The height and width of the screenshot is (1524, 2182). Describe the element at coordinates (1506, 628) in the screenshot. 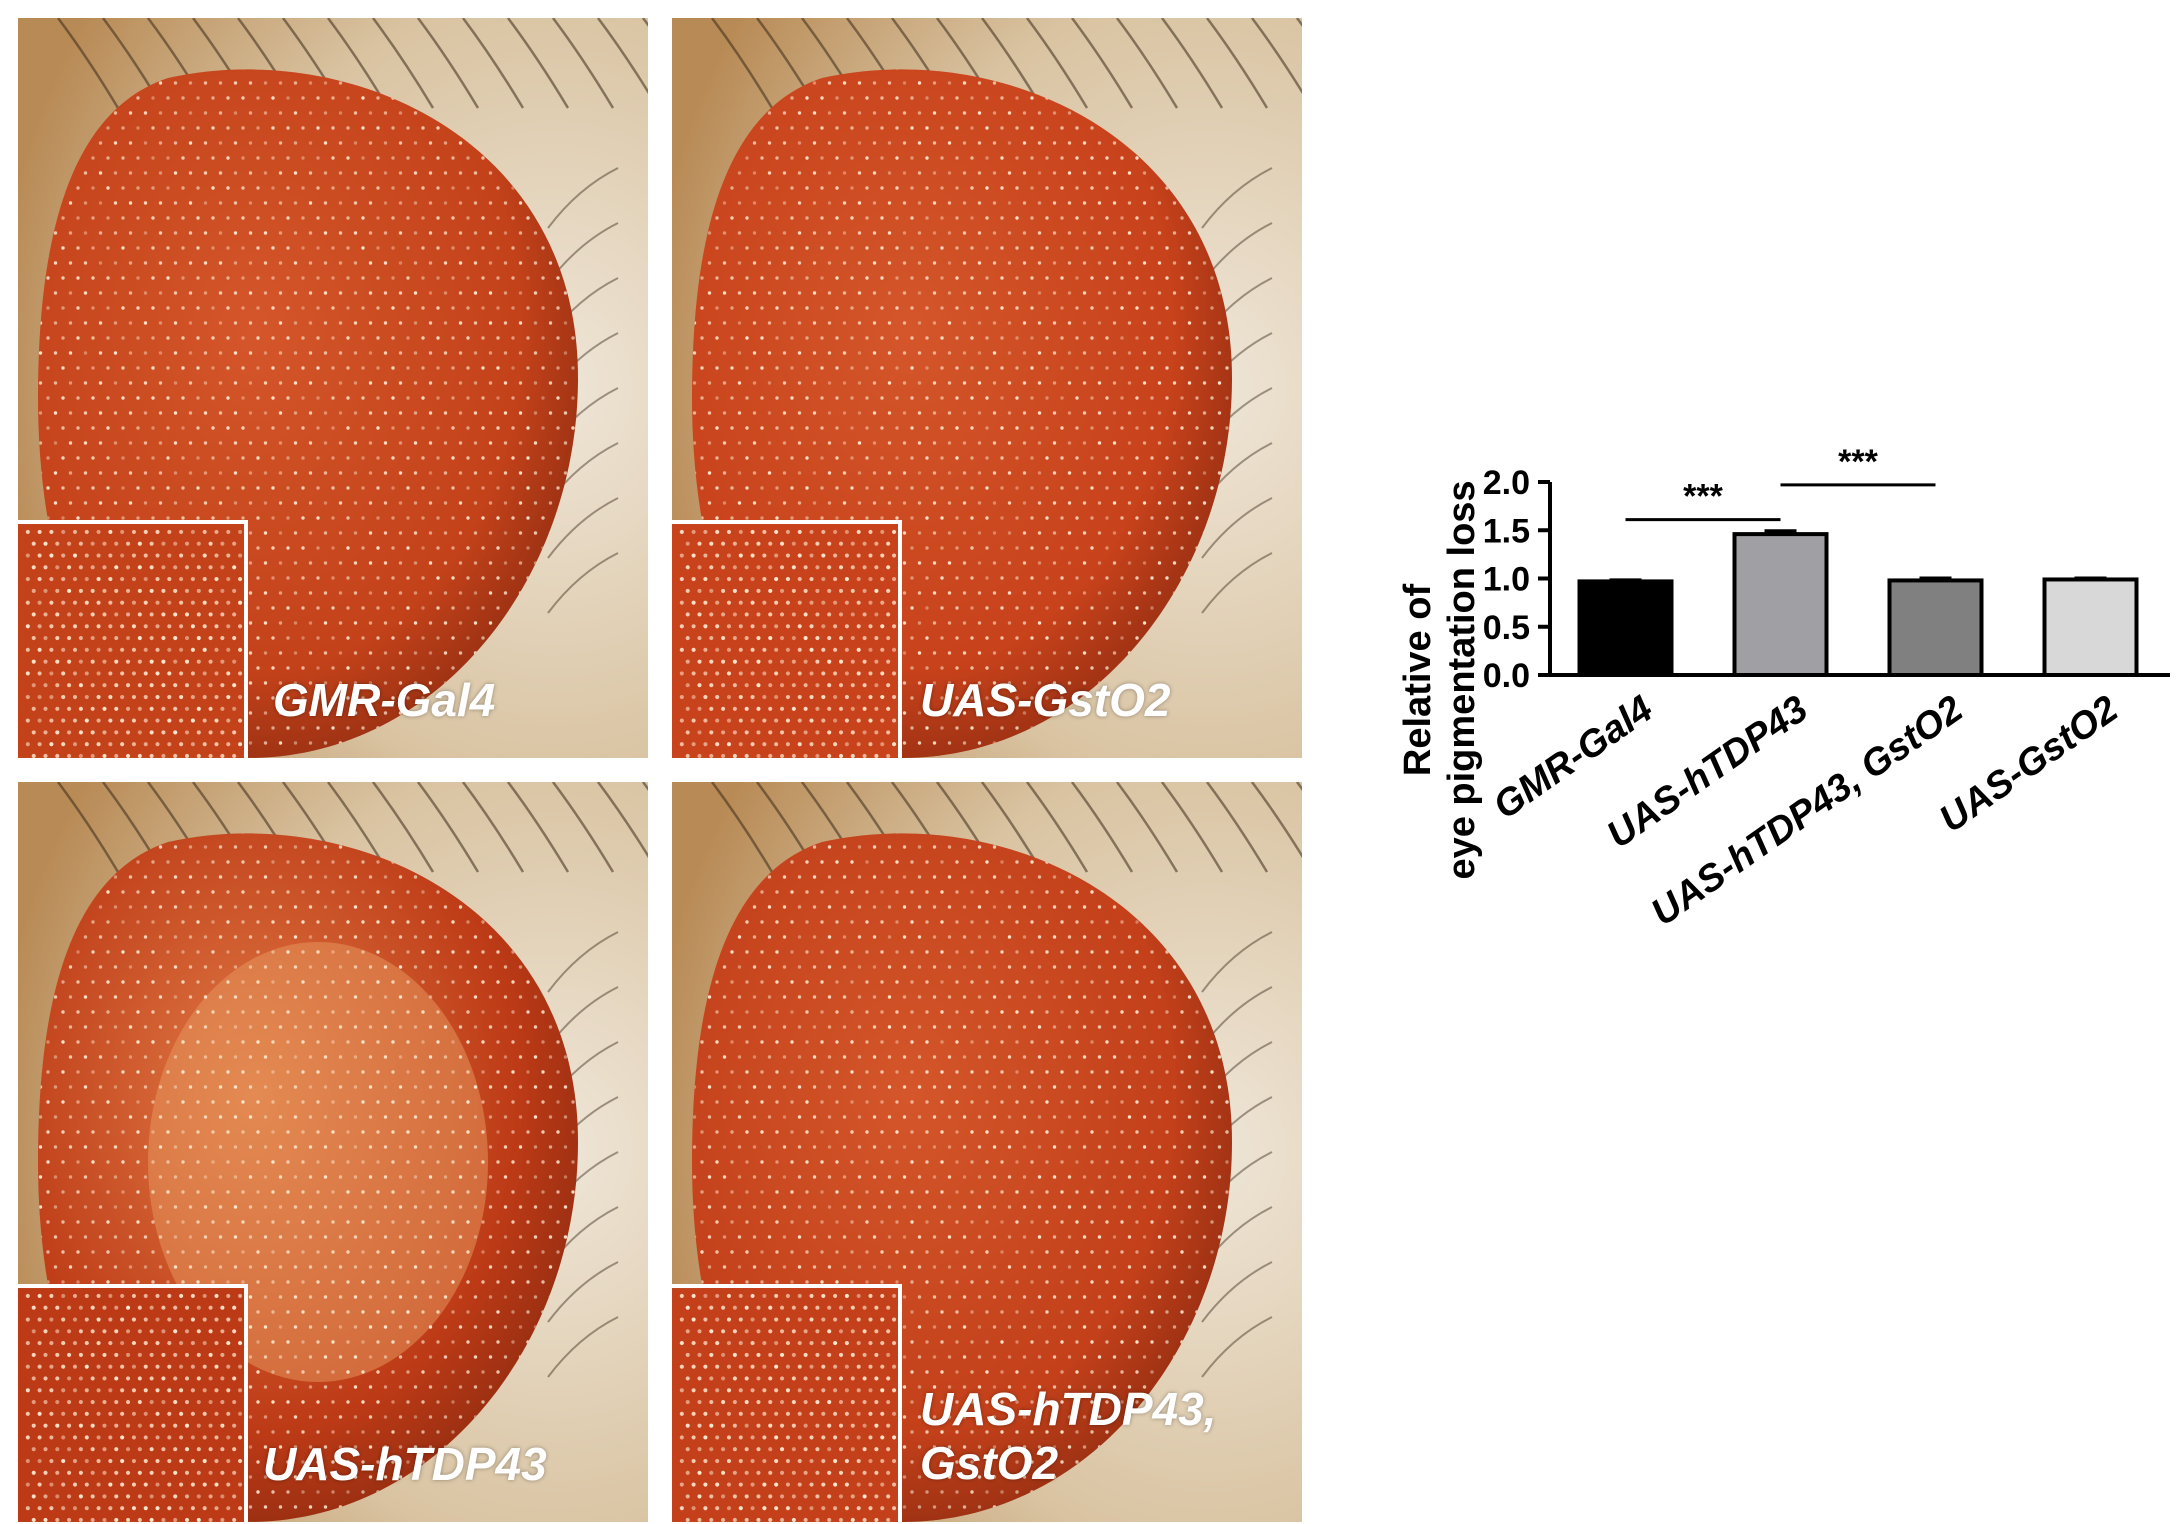

I see `y-tick-label: 0.5` at that location.